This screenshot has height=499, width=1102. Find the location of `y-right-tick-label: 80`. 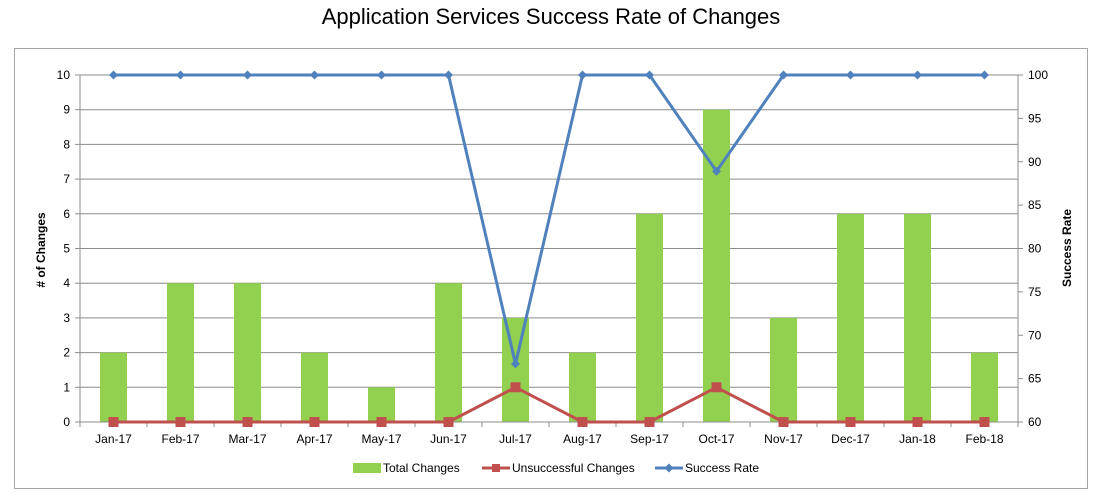

y-right-tick-label: 80 is located at coordinates (1035, 249).